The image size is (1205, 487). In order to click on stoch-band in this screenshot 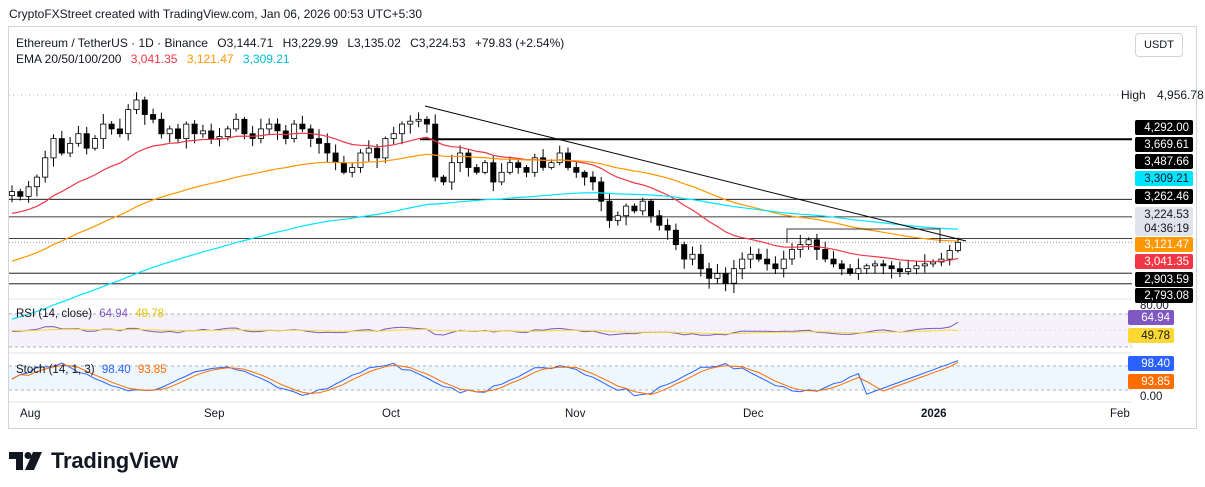, I will do `click(570, 378)`.